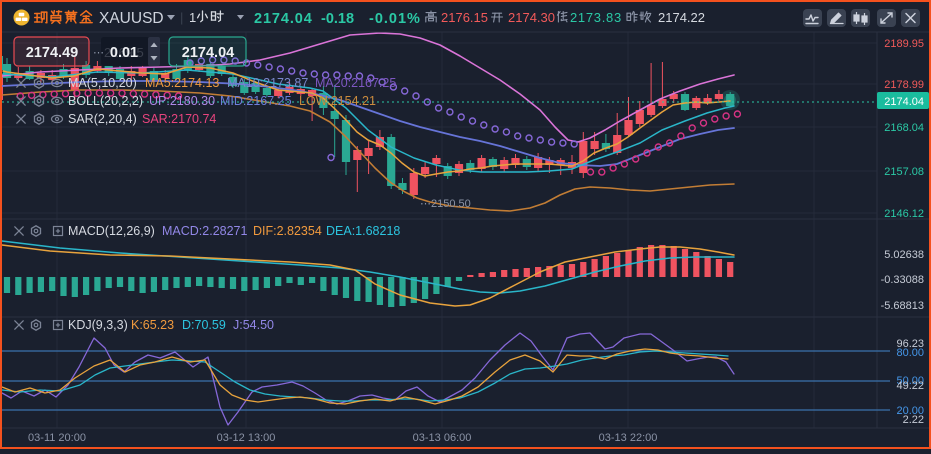  What do you see at coordinates (182, 83) in the screenshot?
I see `svg-text: MA5:2174.13` at bounding box center [182, 83].